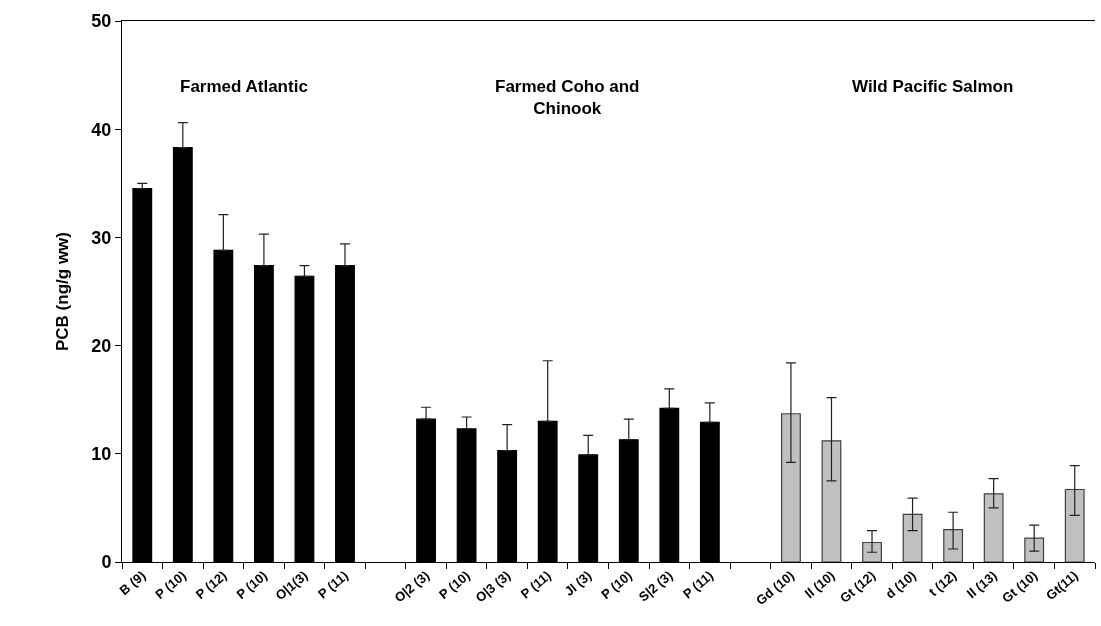 This screenshot has width=1101, height=626. I want to click on x-tick-label: ll (10), so click(819, 584).